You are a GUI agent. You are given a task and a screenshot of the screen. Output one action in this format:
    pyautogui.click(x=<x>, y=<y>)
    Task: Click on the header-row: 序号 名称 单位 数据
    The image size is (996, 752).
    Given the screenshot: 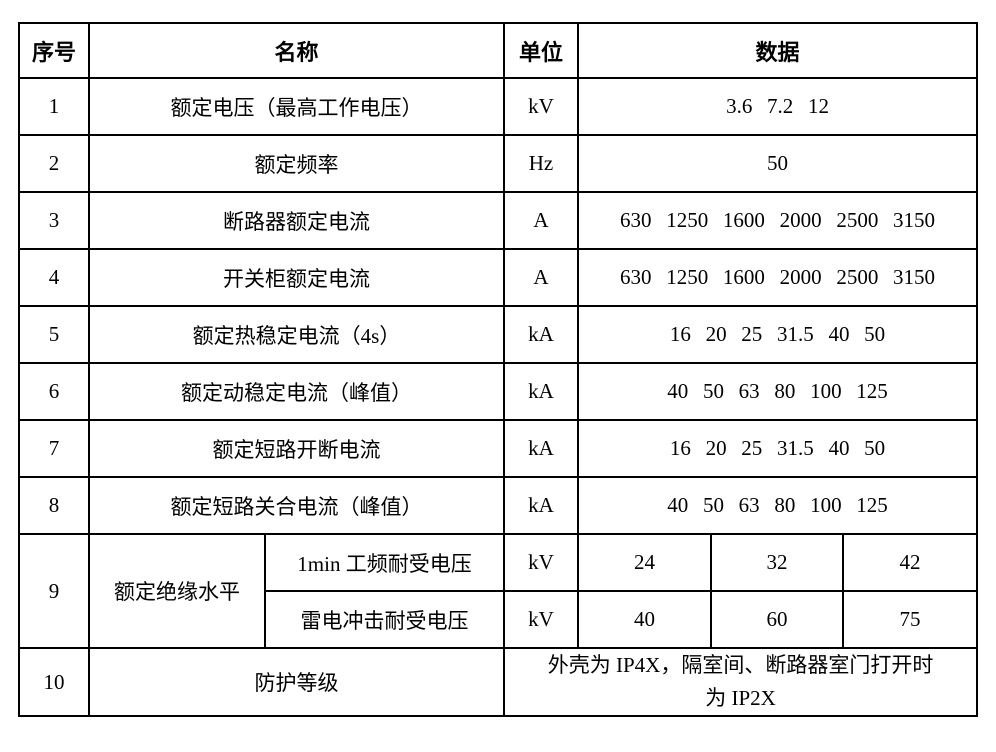 What is the action you would take?
    pyautogui.click(x=498, y=50)
    